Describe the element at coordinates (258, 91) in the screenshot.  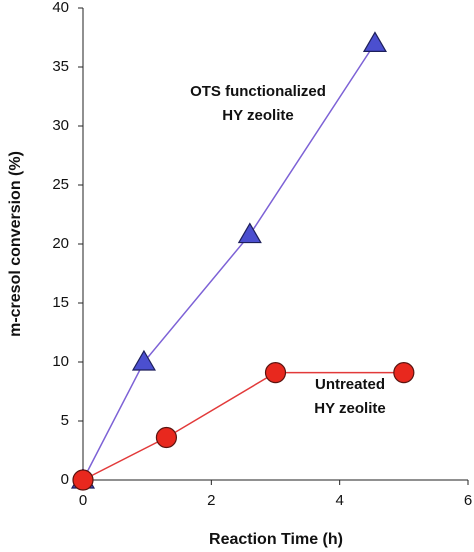
I see `annotation: OTS functionalized` at that location.